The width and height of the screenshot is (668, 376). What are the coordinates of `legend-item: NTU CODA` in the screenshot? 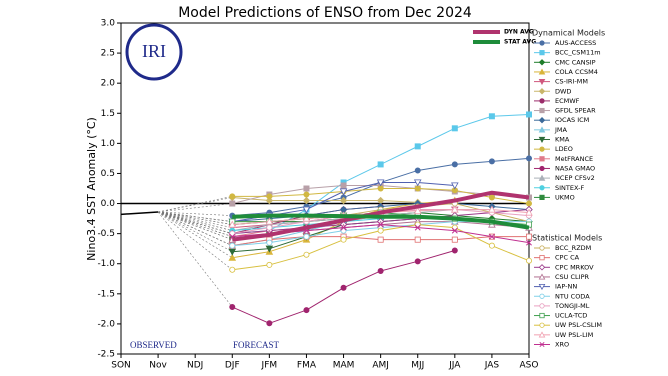 It's located at (562, 296).